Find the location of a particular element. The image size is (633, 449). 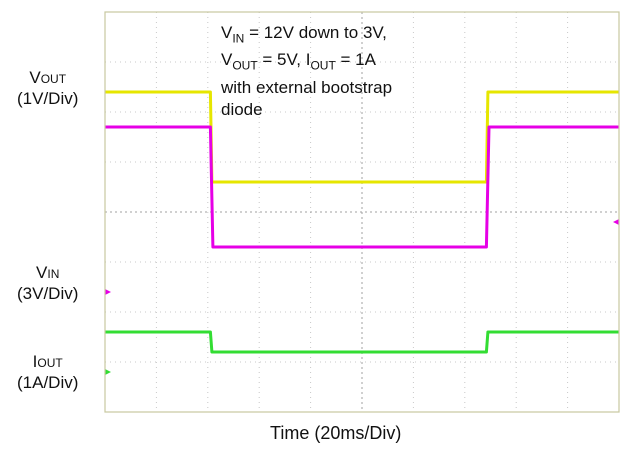

iout-label-sub: OUT is located at coordinates (50, 363).